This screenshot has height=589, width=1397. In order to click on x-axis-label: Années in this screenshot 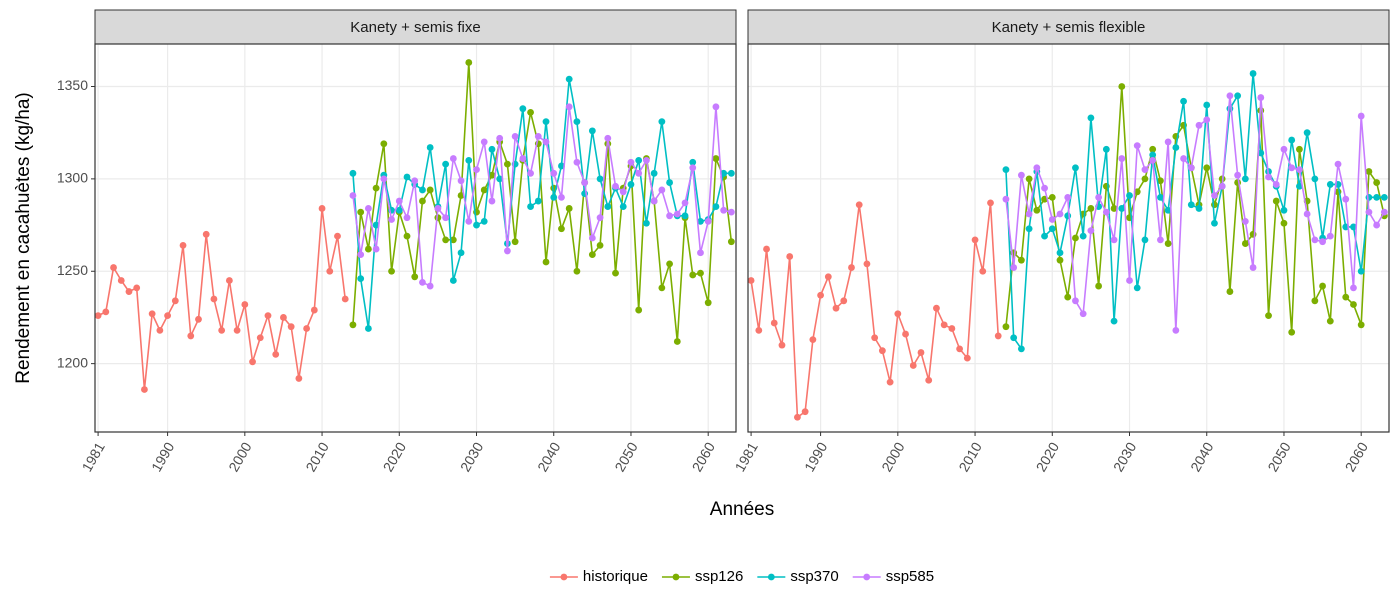, I will do `click(742, 509)`.